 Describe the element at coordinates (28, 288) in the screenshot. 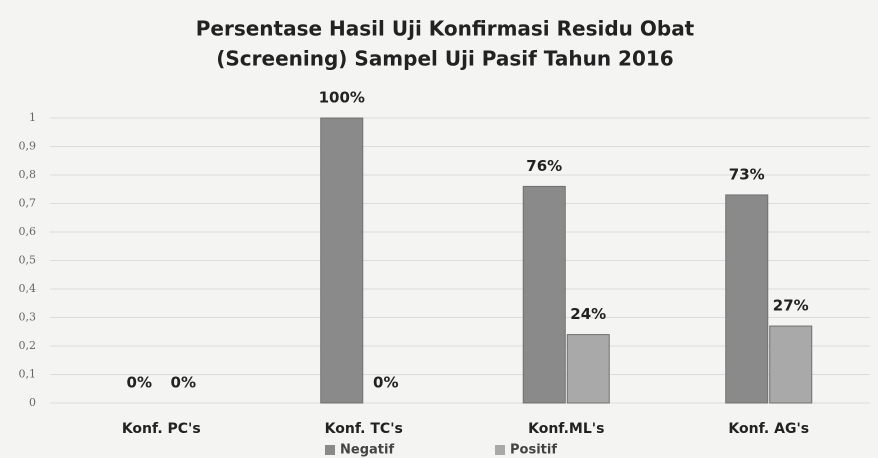

I see `y-tick-label: 0,4` at that location.